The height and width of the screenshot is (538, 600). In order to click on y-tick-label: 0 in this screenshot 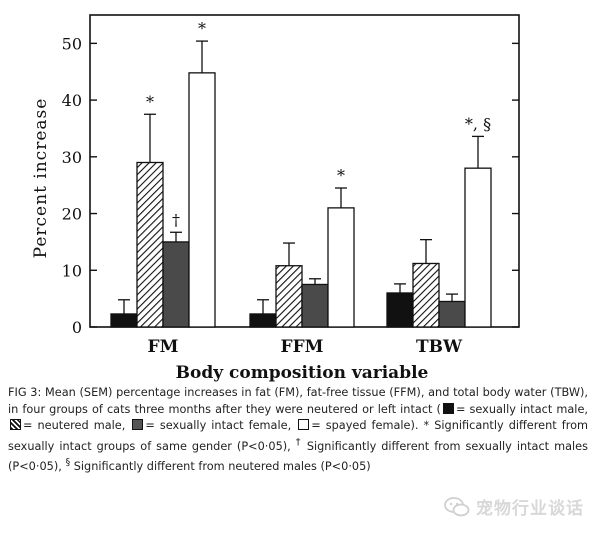, I will do `click(77, 327)`.